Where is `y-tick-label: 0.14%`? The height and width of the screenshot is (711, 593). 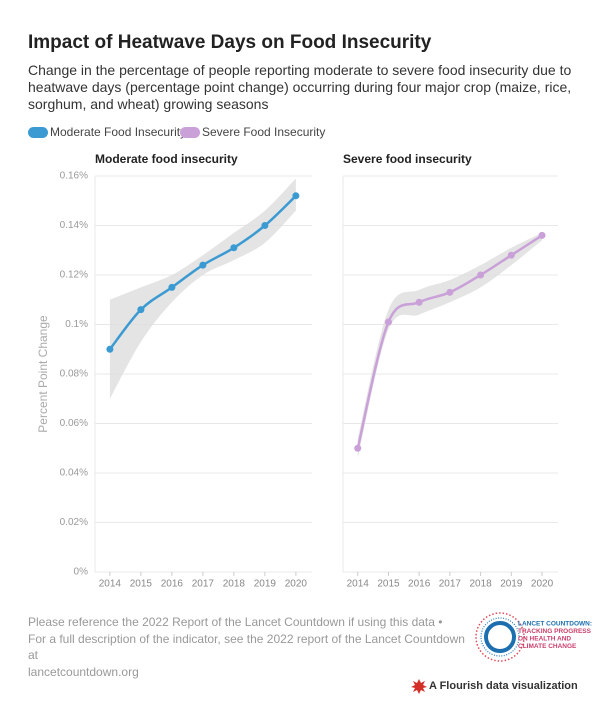
y-tick-label: 0.14% is located at coordinates (74, 225).